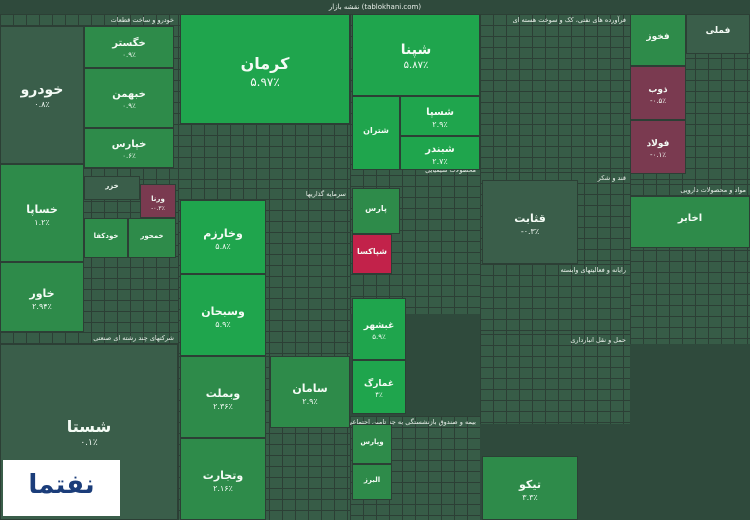 The height and width of the screenshot is (520, 750). I want to click on ticker-tile: خساپا ۱.۲٪, so click(42, 213).